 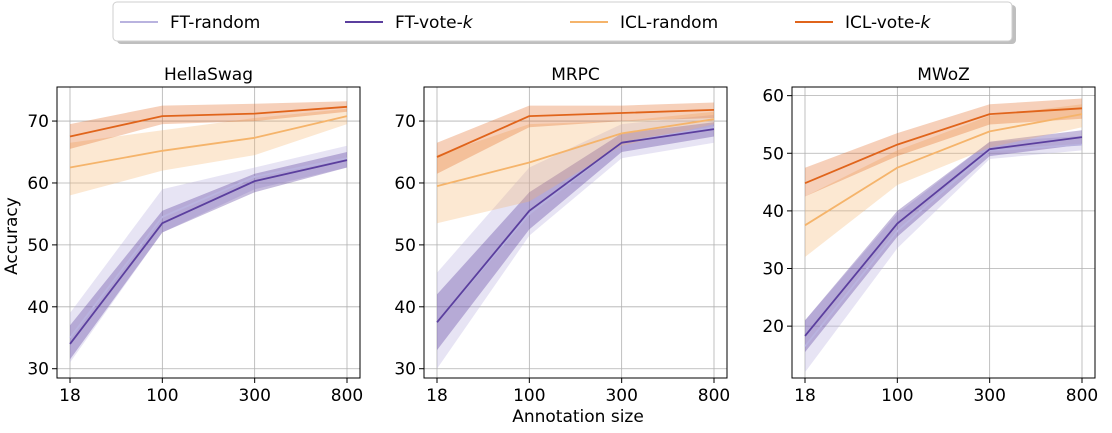 I want to click on panel-title: MRPC, so click(x=575, y=75).